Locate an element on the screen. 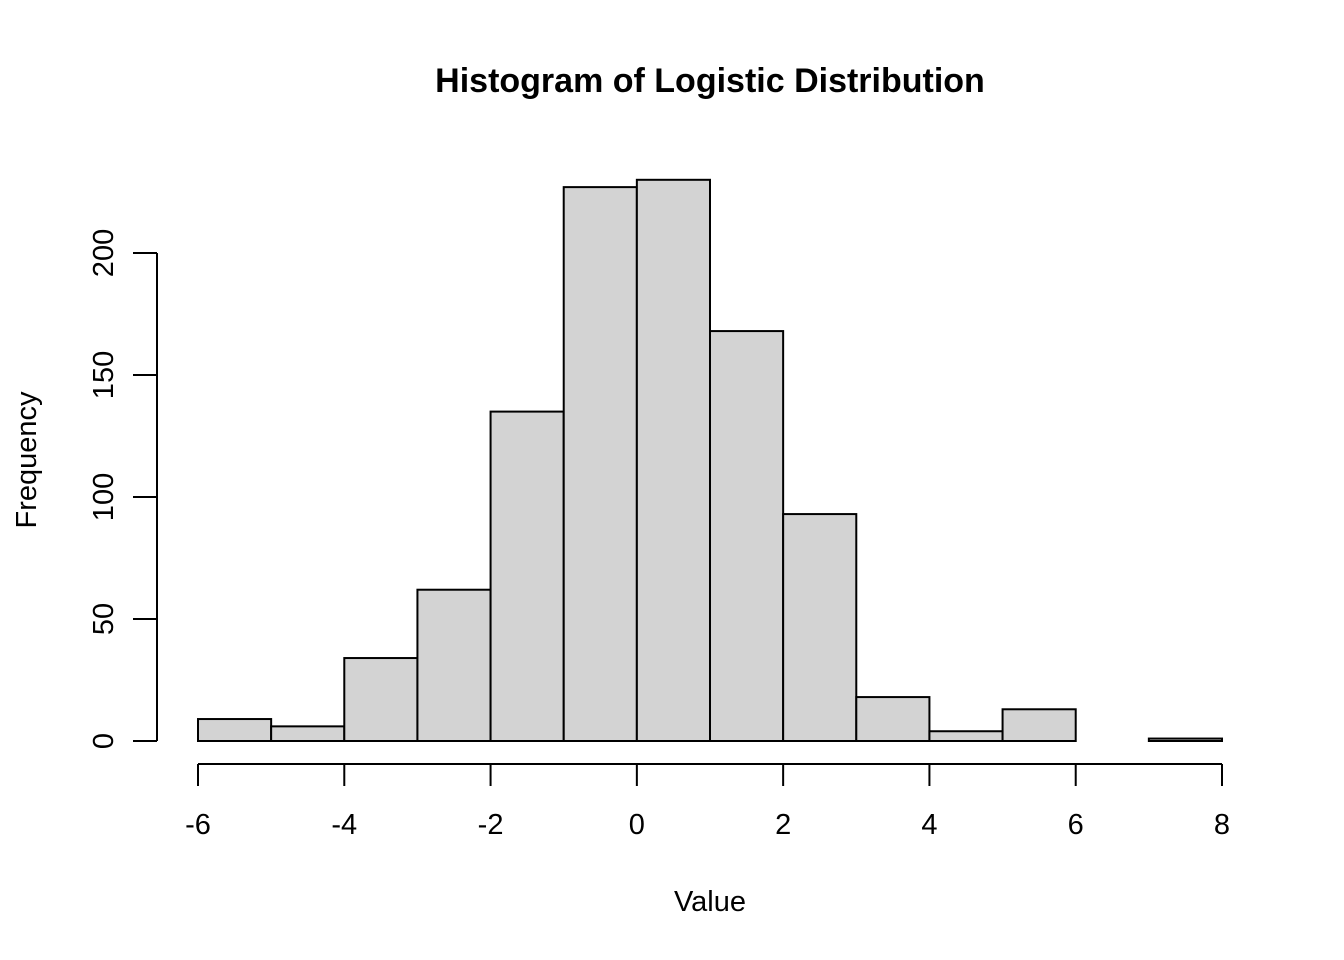 This screenshot has height=960, width=1344. y-tick-label: 100 is located at coordinates (104, 497).